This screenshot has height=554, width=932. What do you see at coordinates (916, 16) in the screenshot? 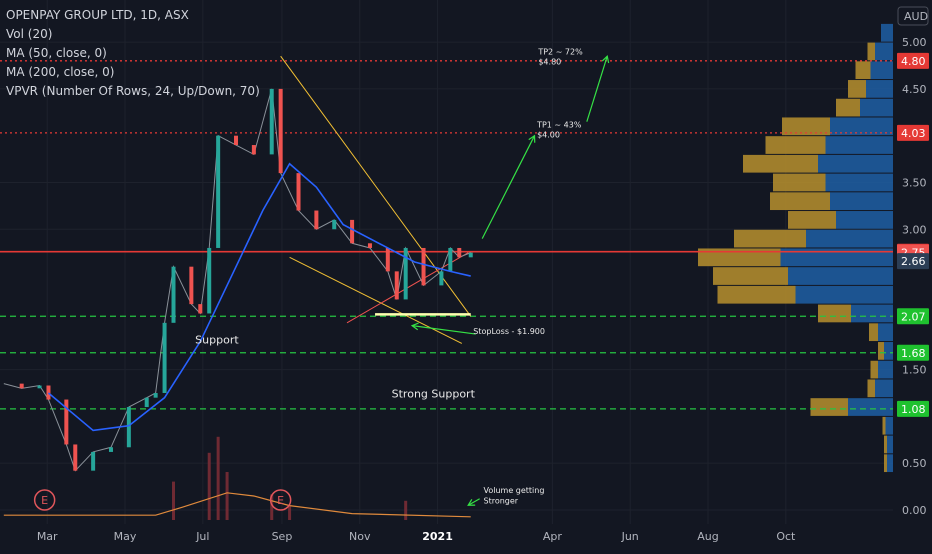
I see `currency-label: AUD` at bounding box center [916, 16].